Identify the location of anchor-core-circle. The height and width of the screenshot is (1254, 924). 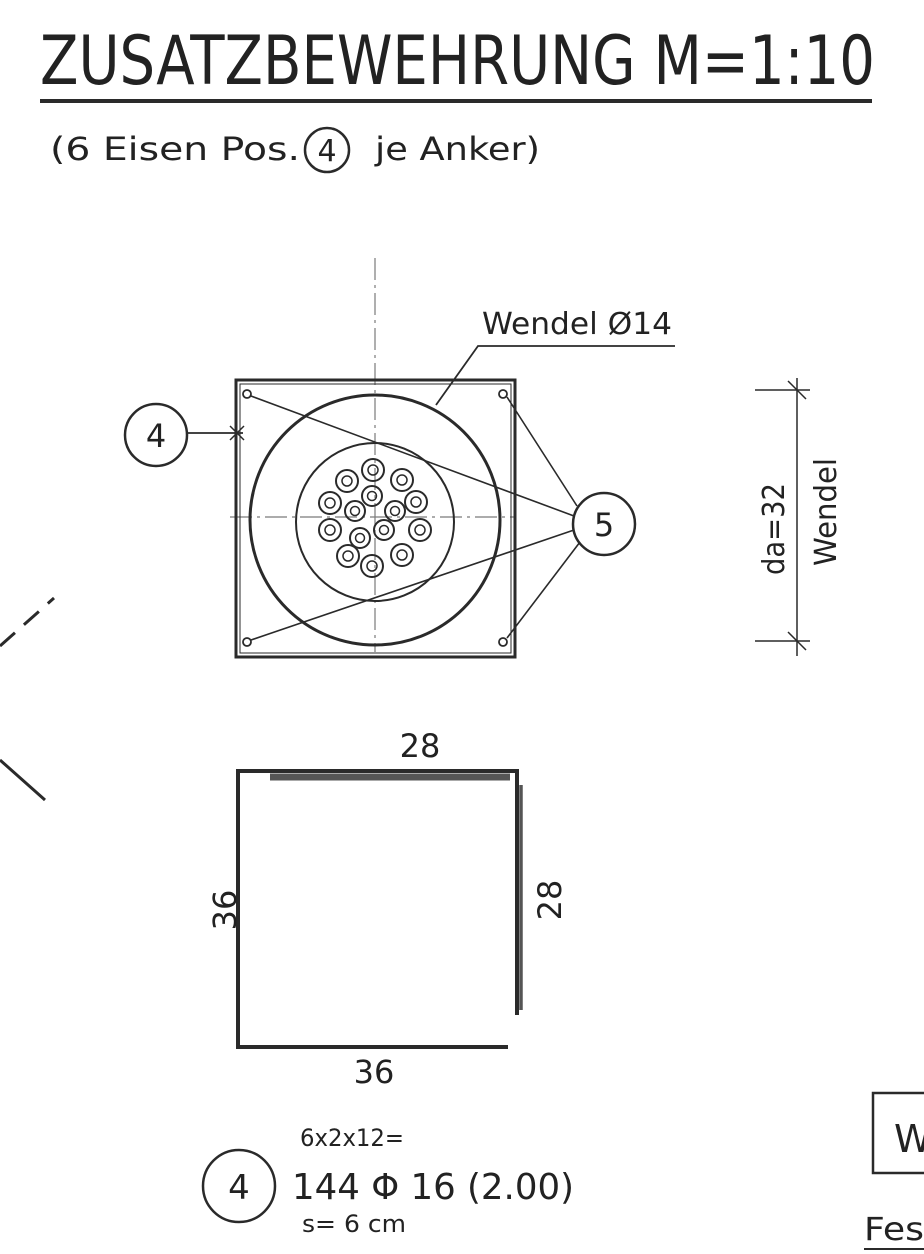
(375, 522).